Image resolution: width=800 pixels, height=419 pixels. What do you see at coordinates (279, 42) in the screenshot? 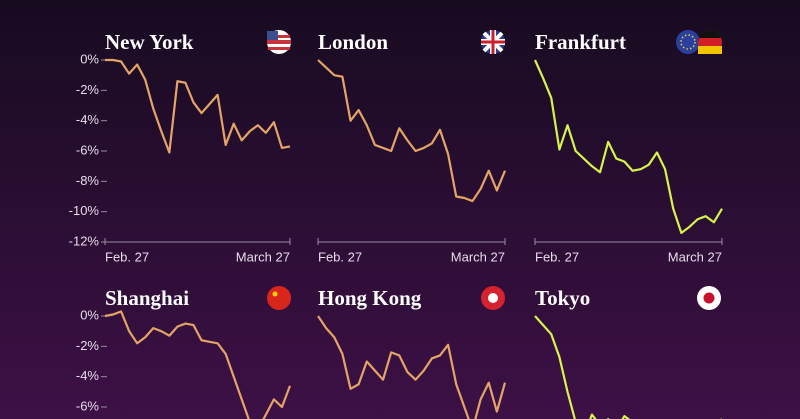
I see `flag-us` at bounding box center [279, 42].